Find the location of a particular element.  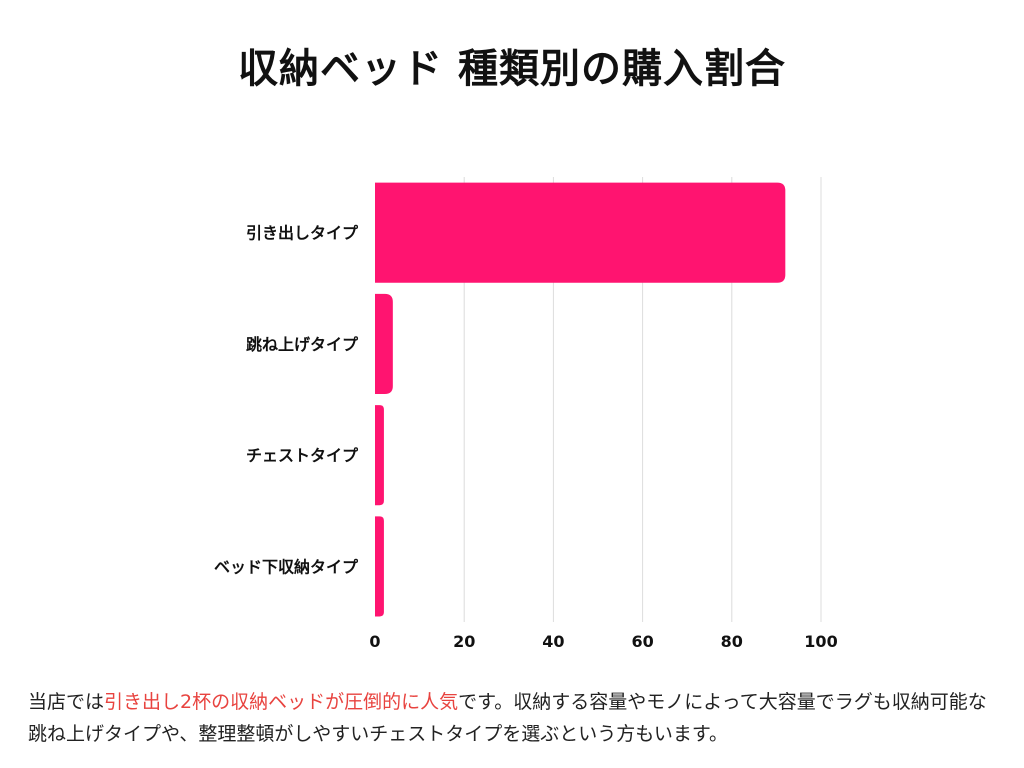

x-tick-label-80: 80 is located at coordinates (732, 641).